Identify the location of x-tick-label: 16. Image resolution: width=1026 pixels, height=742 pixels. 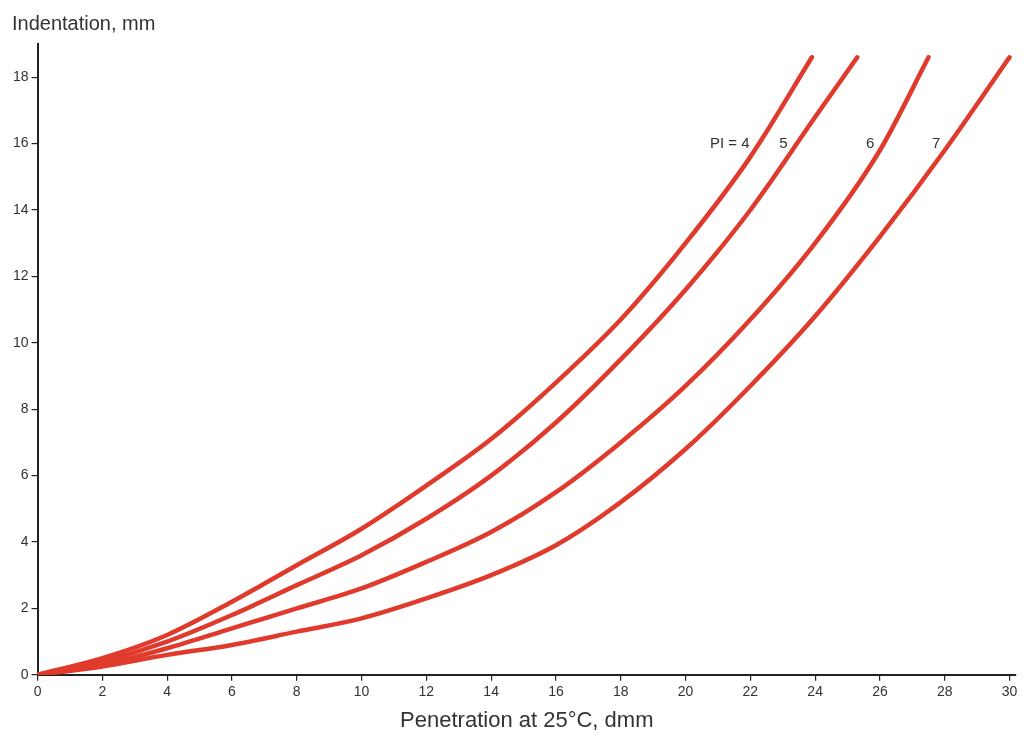
(556, 691).